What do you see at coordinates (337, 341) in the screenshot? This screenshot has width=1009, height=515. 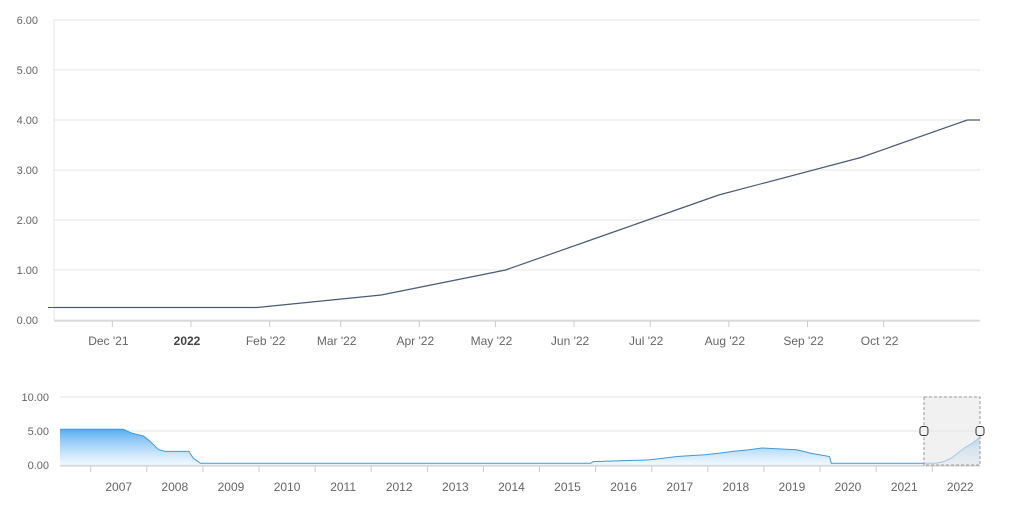 I see `main-x-tick-label: Mar '22` at bounding box center [337, 341].